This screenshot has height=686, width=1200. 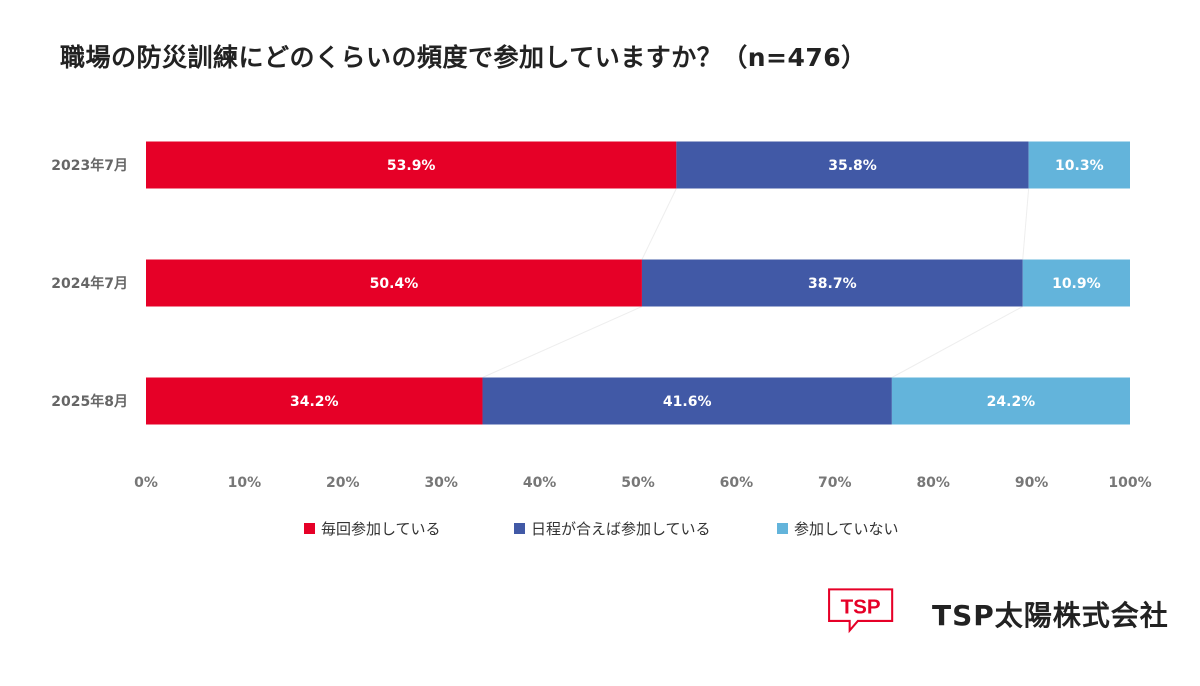 I want to click on legend-item-series-1: 日程が合えば参加している, so click(x=612, y=528).